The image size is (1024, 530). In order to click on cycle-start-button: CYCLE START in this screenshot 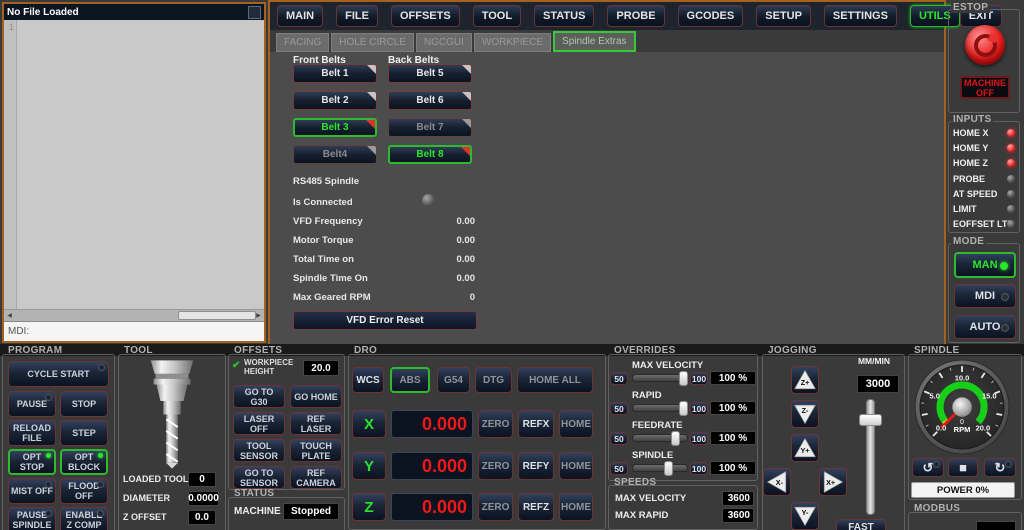, I will do `click(58, 374)`.